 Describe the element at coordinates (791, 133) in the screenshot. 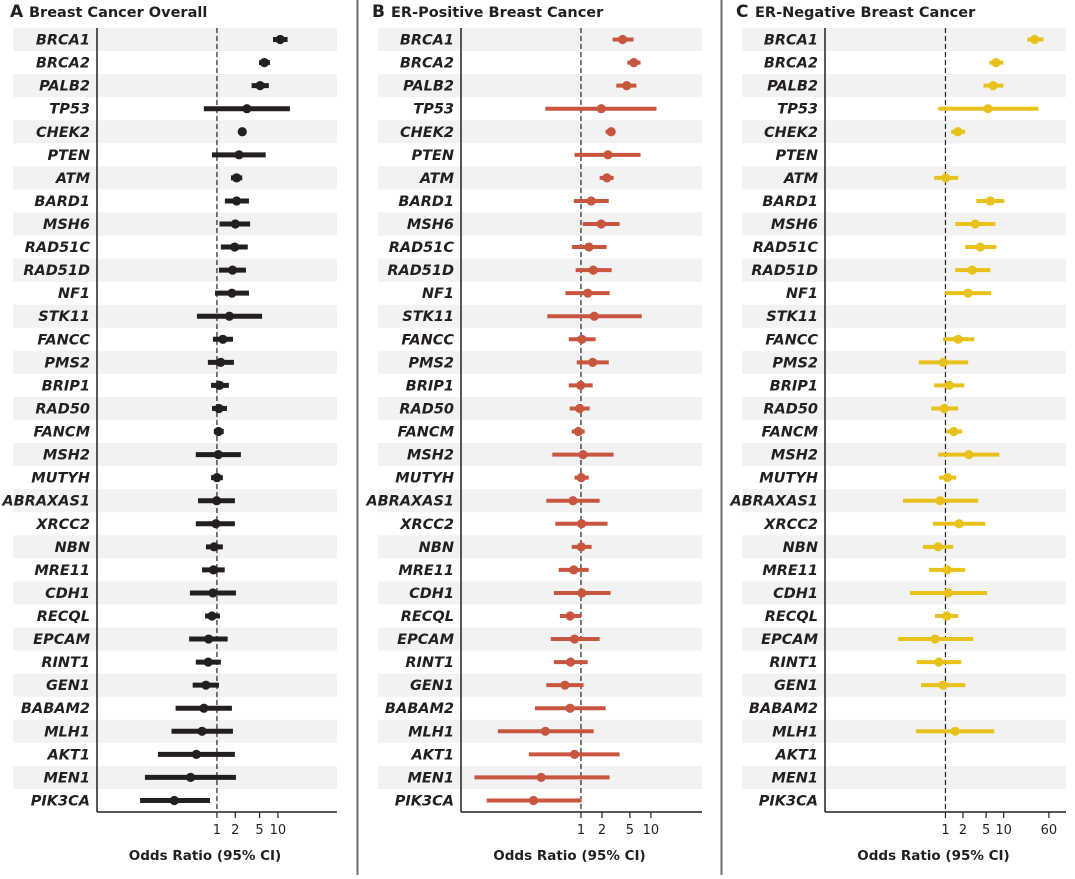

I see `gene-label: CHEK2` at that location.